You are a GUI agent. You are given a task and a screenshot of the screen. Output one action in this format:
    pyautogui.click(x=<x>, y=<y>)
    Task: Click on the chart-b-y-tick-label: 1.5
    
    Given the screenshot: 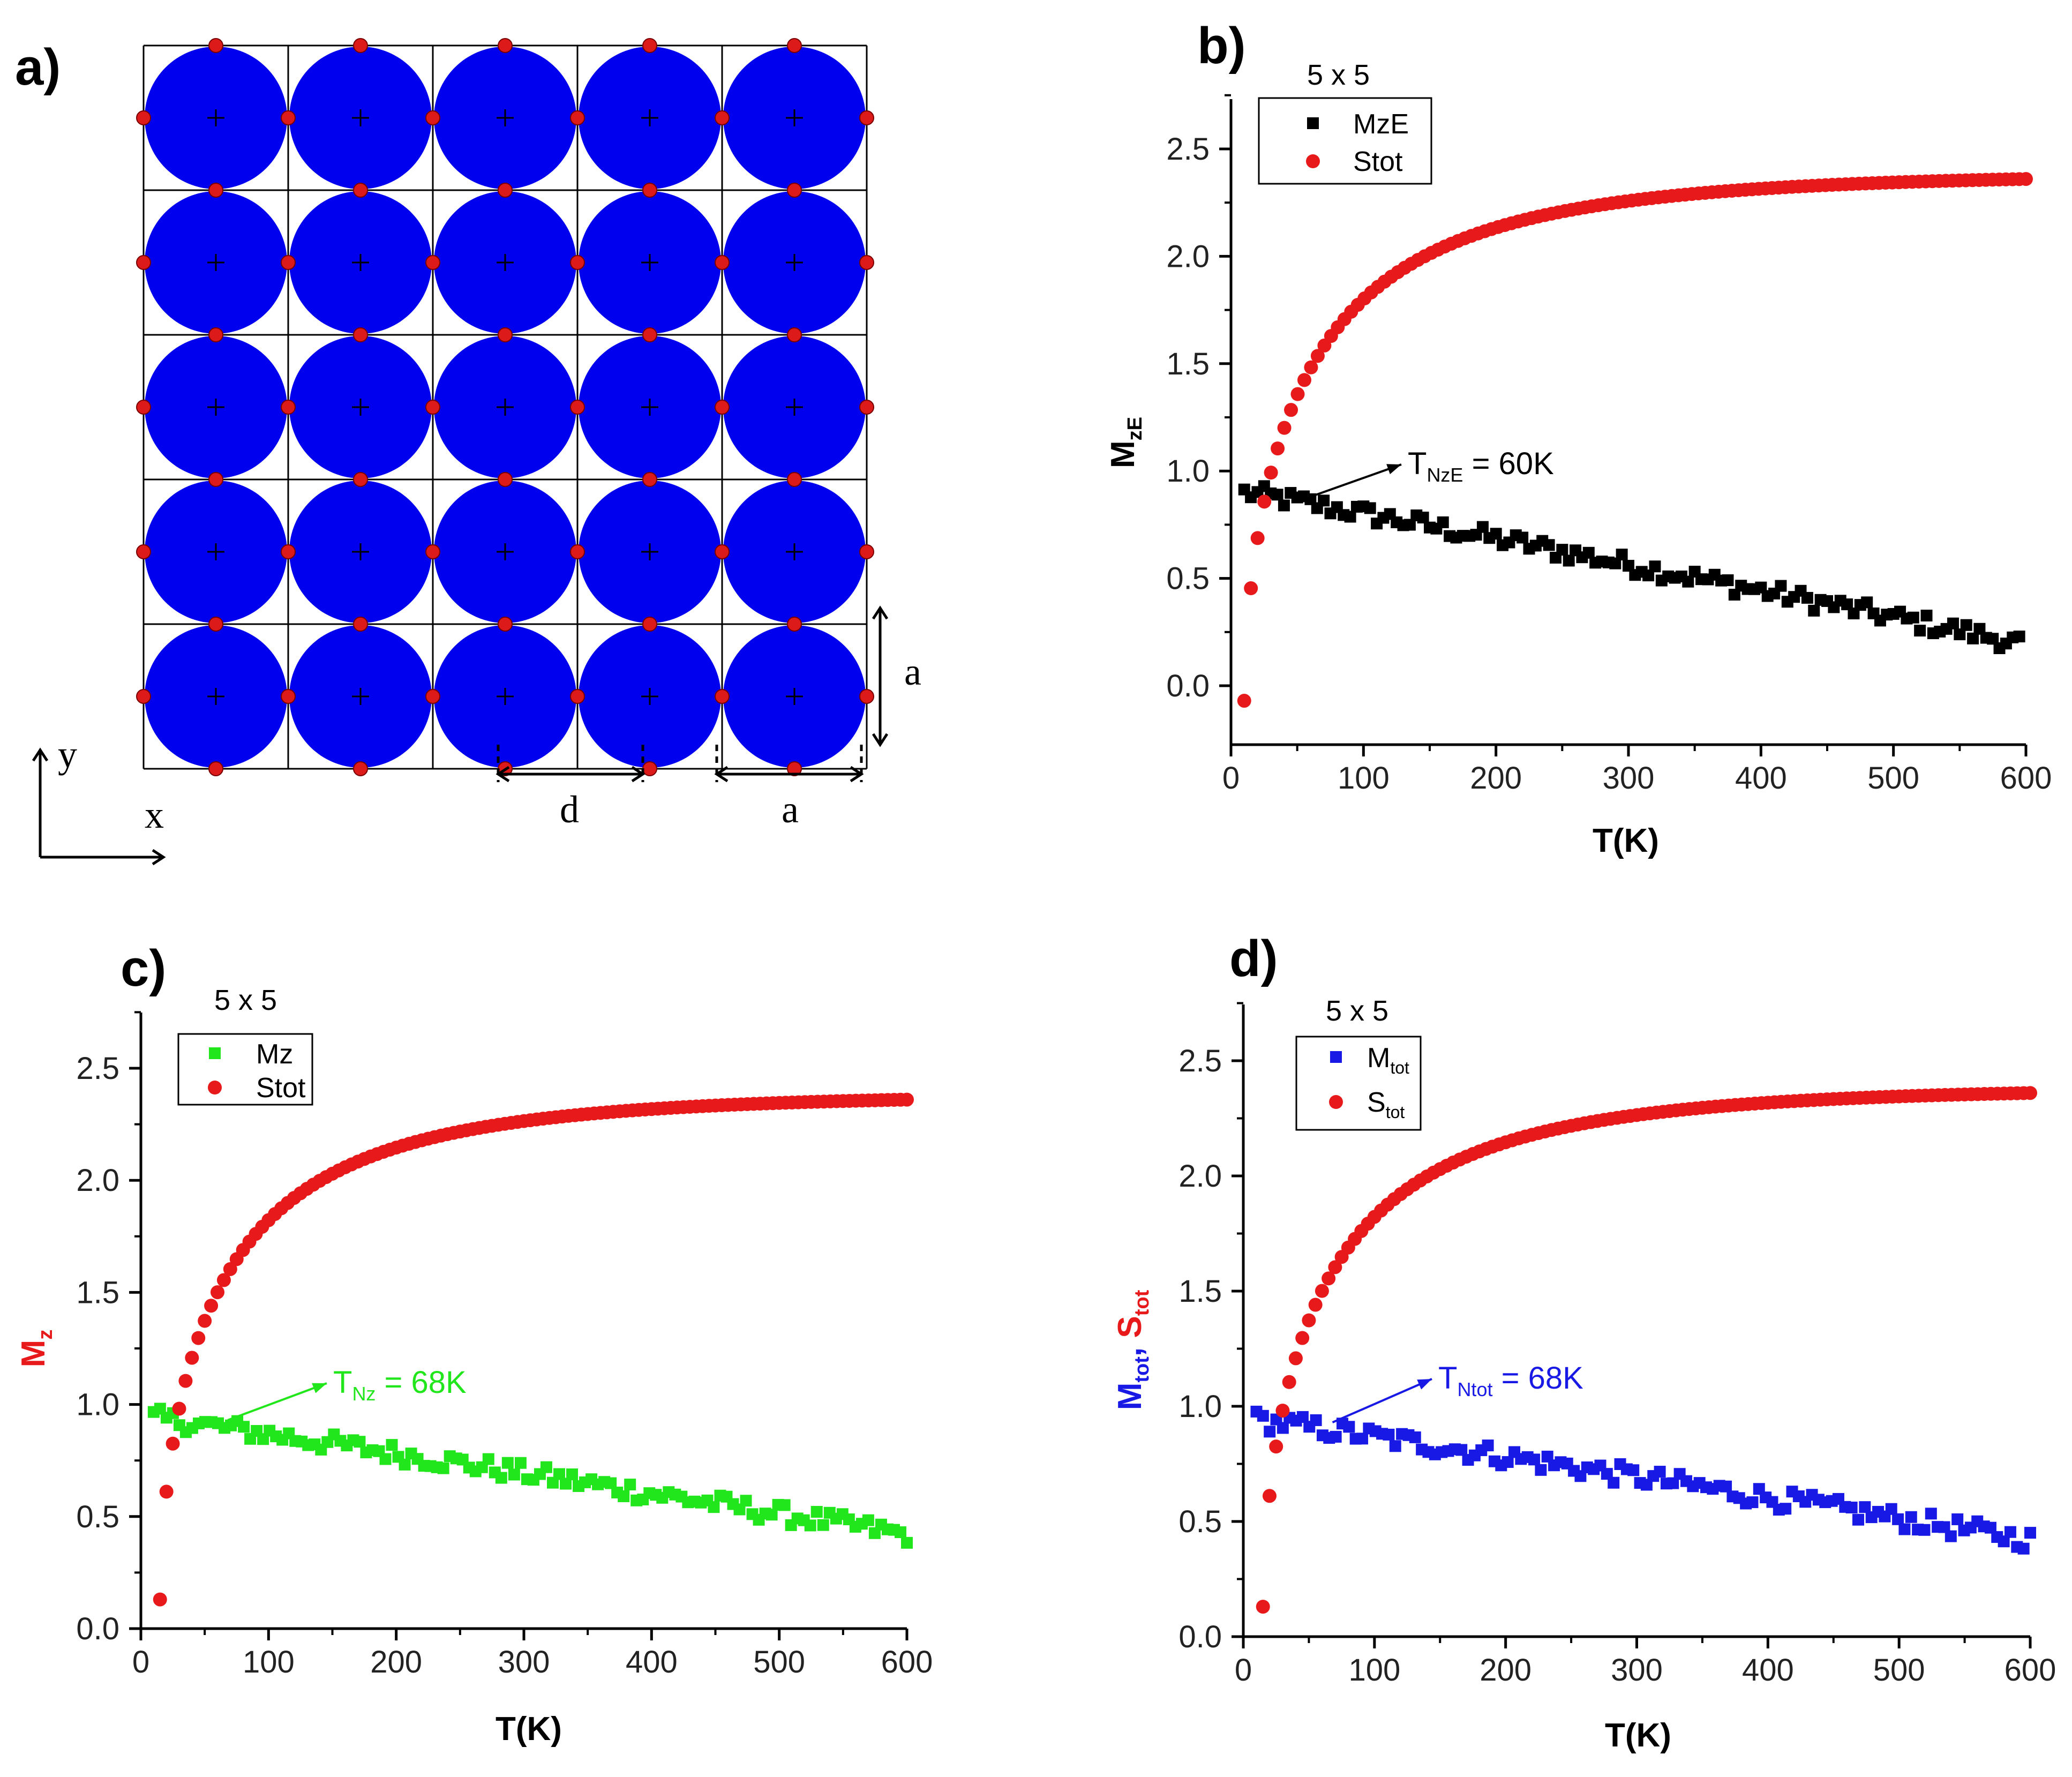 What is the action you would take?
    pyautogui.click(x=1188, y=364)
    